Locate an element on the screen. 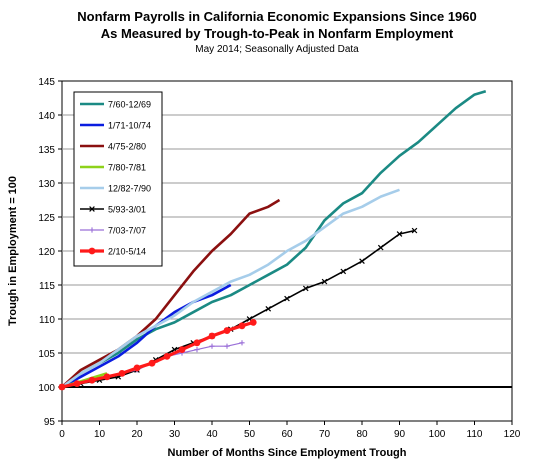 Image resolution: width=554 pixels, height=476 pixels. legend-label: 12/82-7/90 is located at coordinates (129, 189).